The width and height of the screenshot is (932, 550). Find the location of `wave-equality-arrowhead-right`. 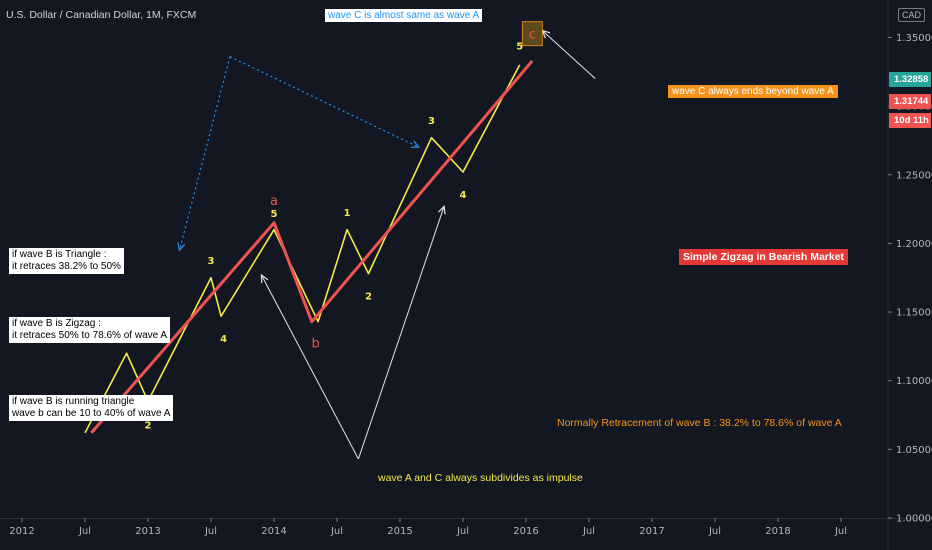

wave-equality-arrowhead-right is located at coordinates (415, 144).